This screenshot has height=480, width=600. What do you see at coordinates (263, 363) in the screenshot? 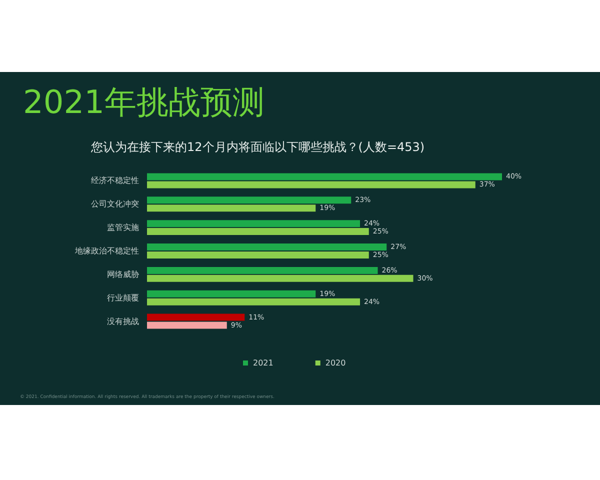
I see `legend-label: 2021` at bounding box center [263, 363].